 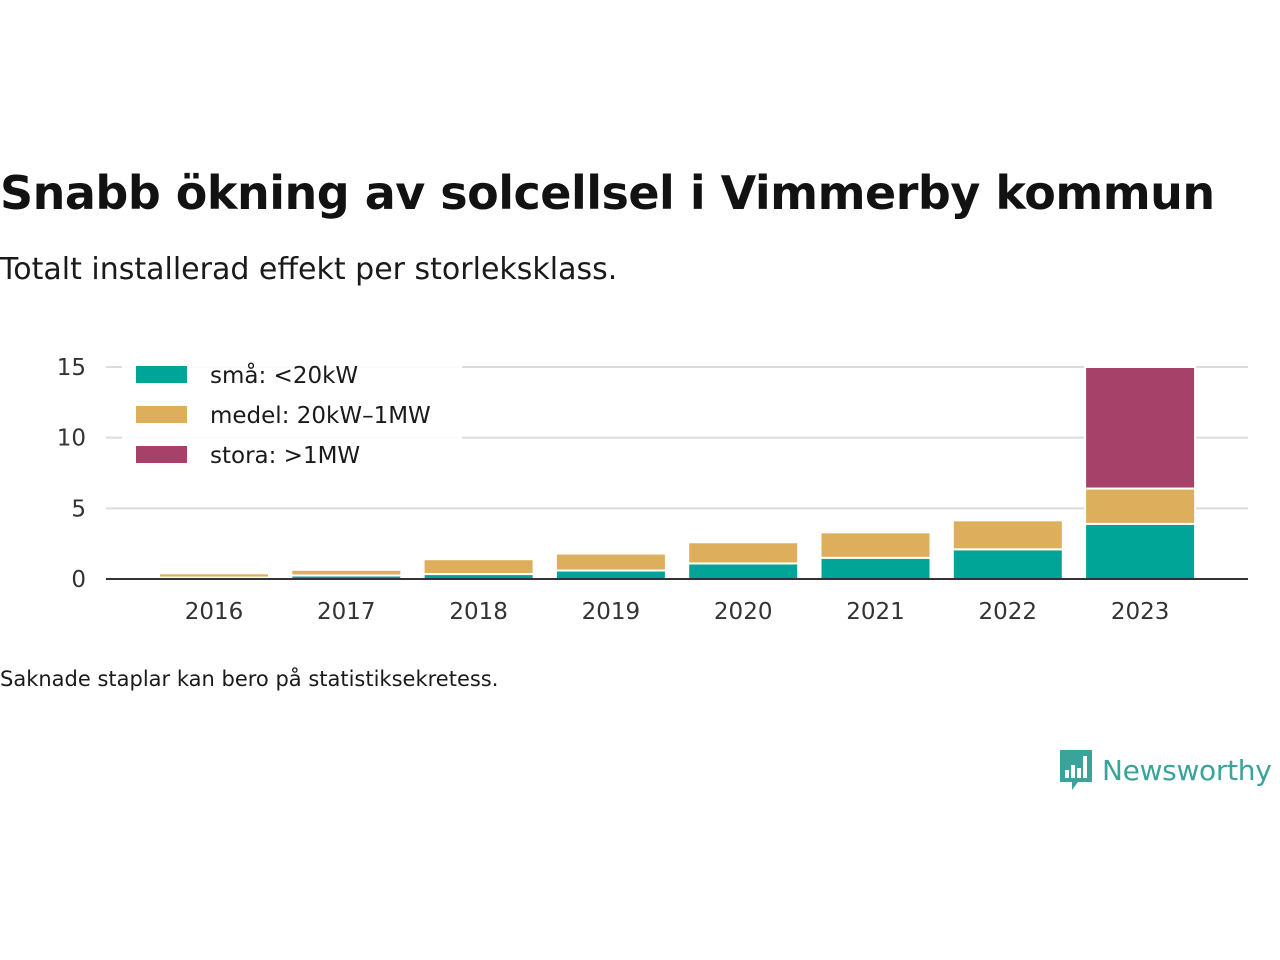 I want to click on brand-name: Newsworthy, so click(x=1187, y=770).